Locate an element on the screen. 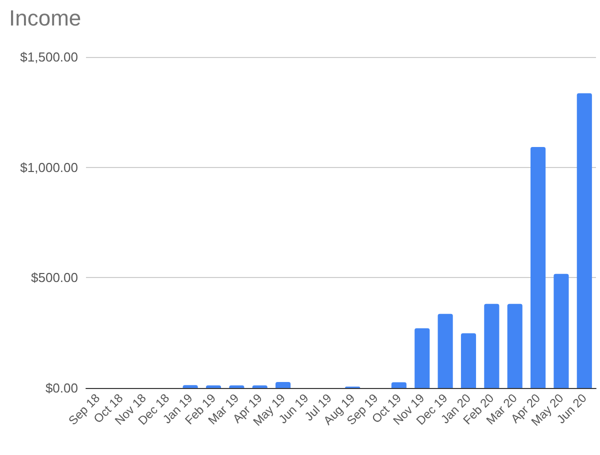 The image size is (600, 455). y-tick-label: $0.00 is located at coordinates (61, 388).